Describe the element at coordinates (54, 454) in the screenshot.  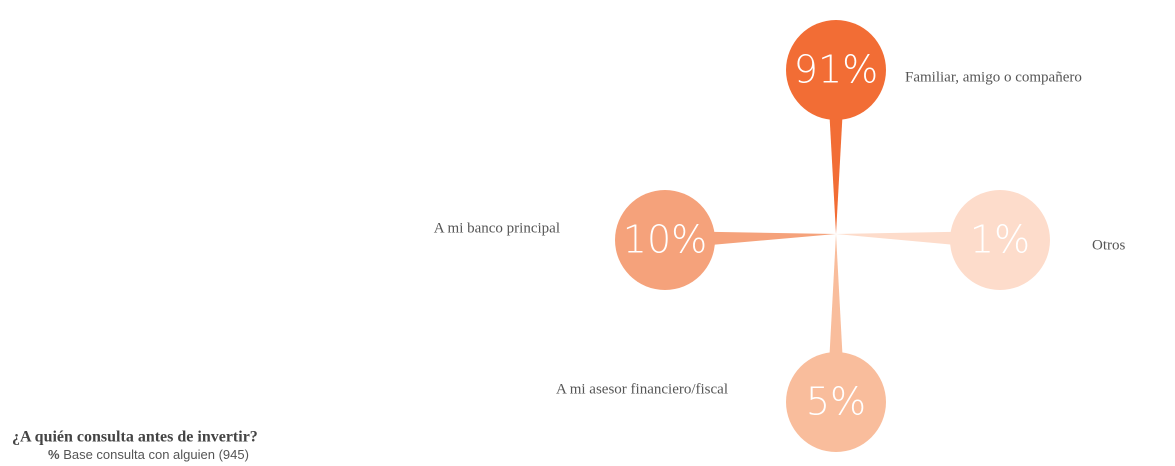
I see `subtitle-unit: %` at that location.